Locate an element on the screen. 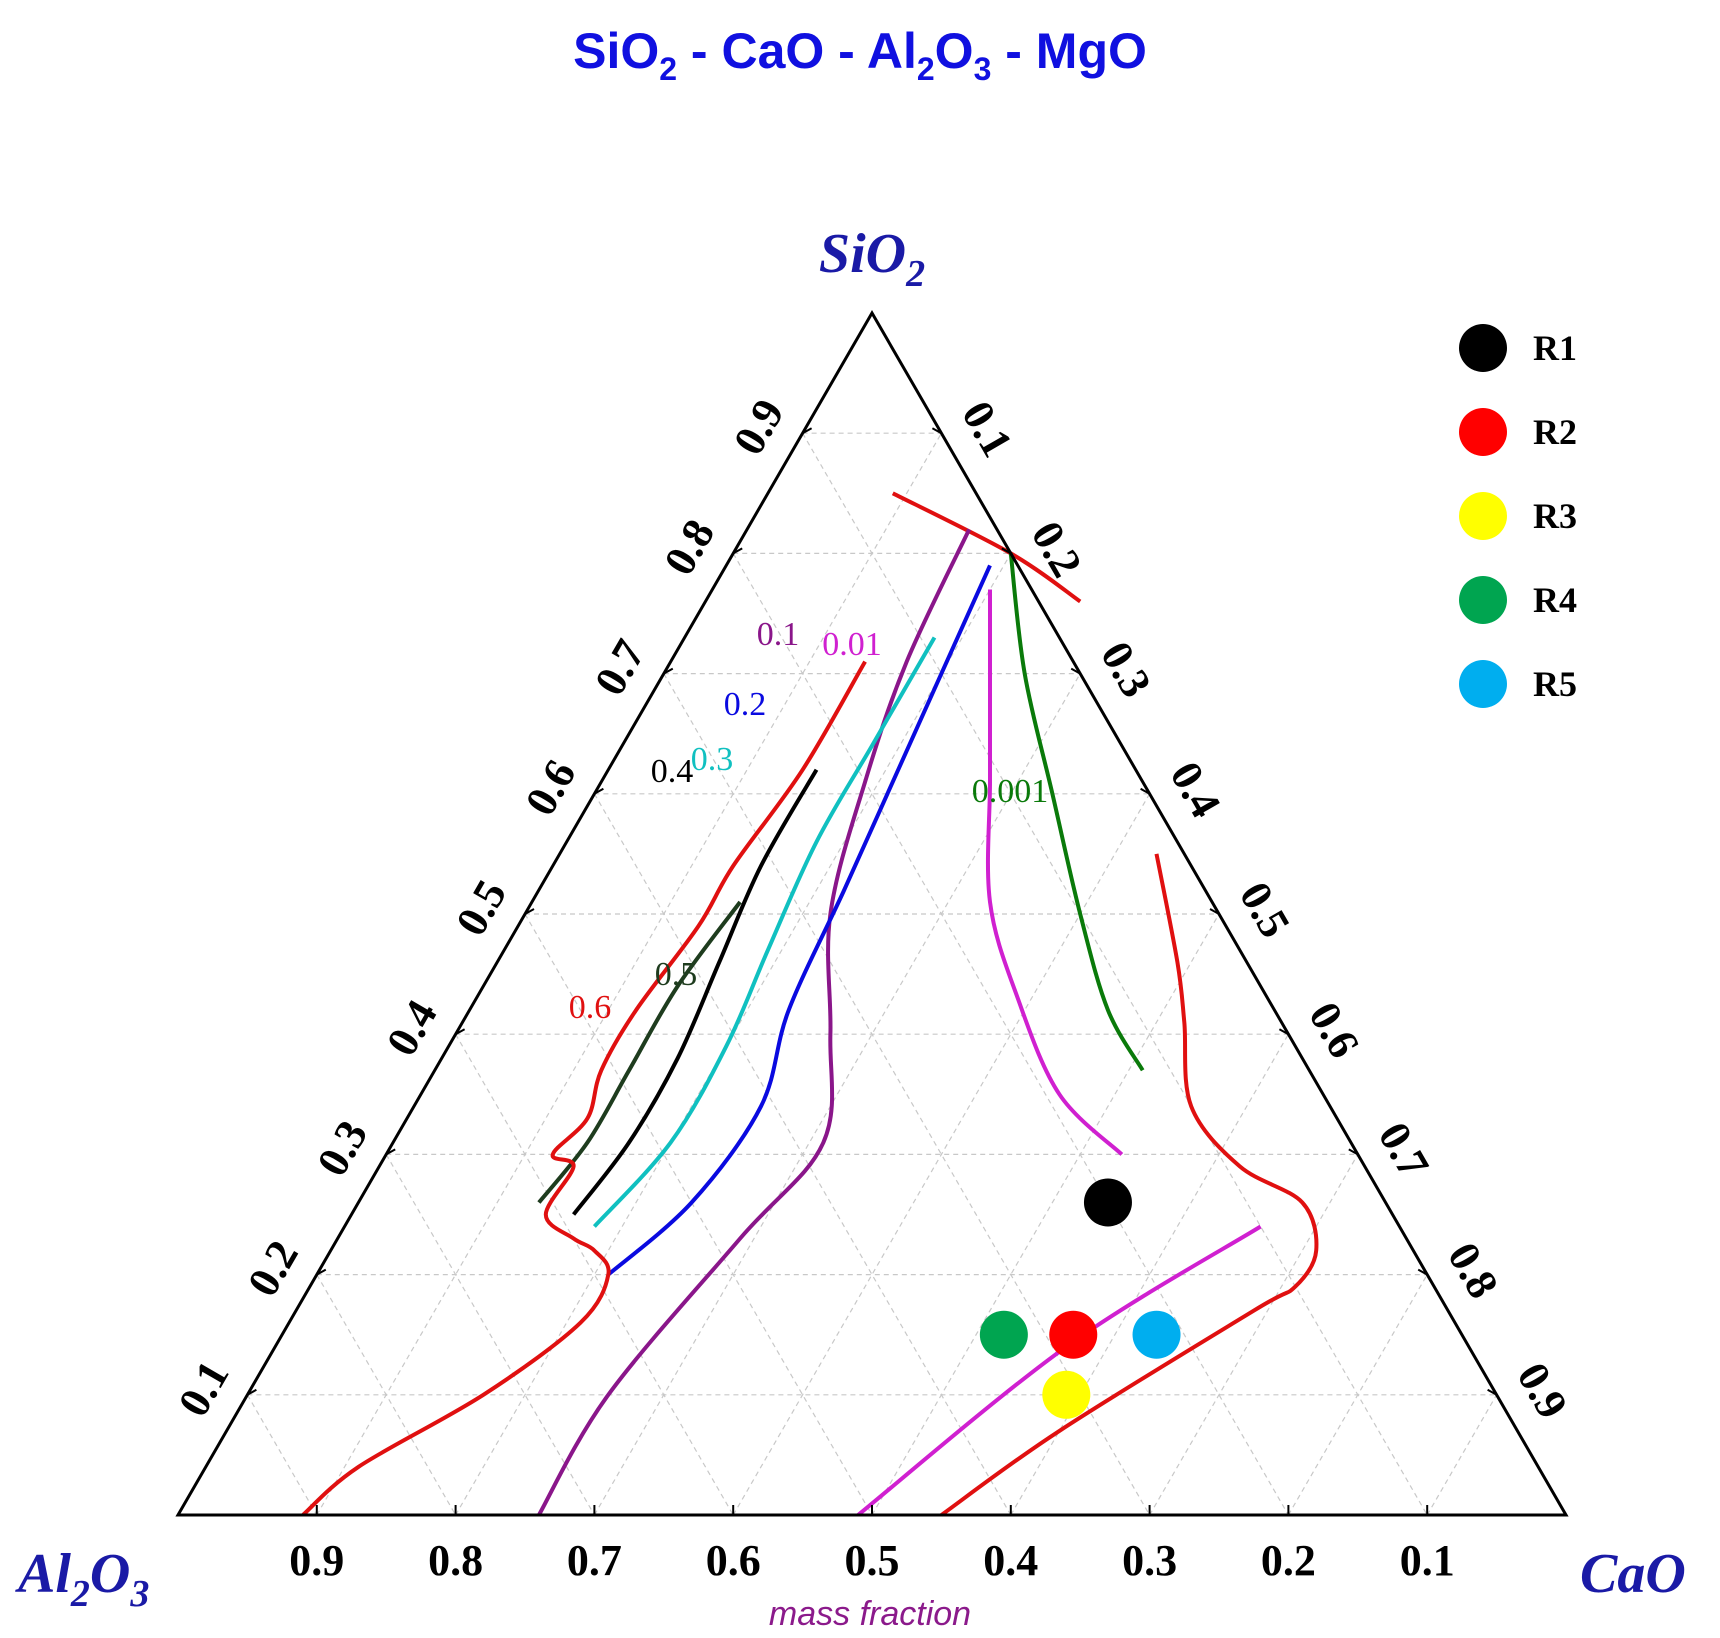  tick-label-left: 0.4 is located at coordinates (412, 1028).